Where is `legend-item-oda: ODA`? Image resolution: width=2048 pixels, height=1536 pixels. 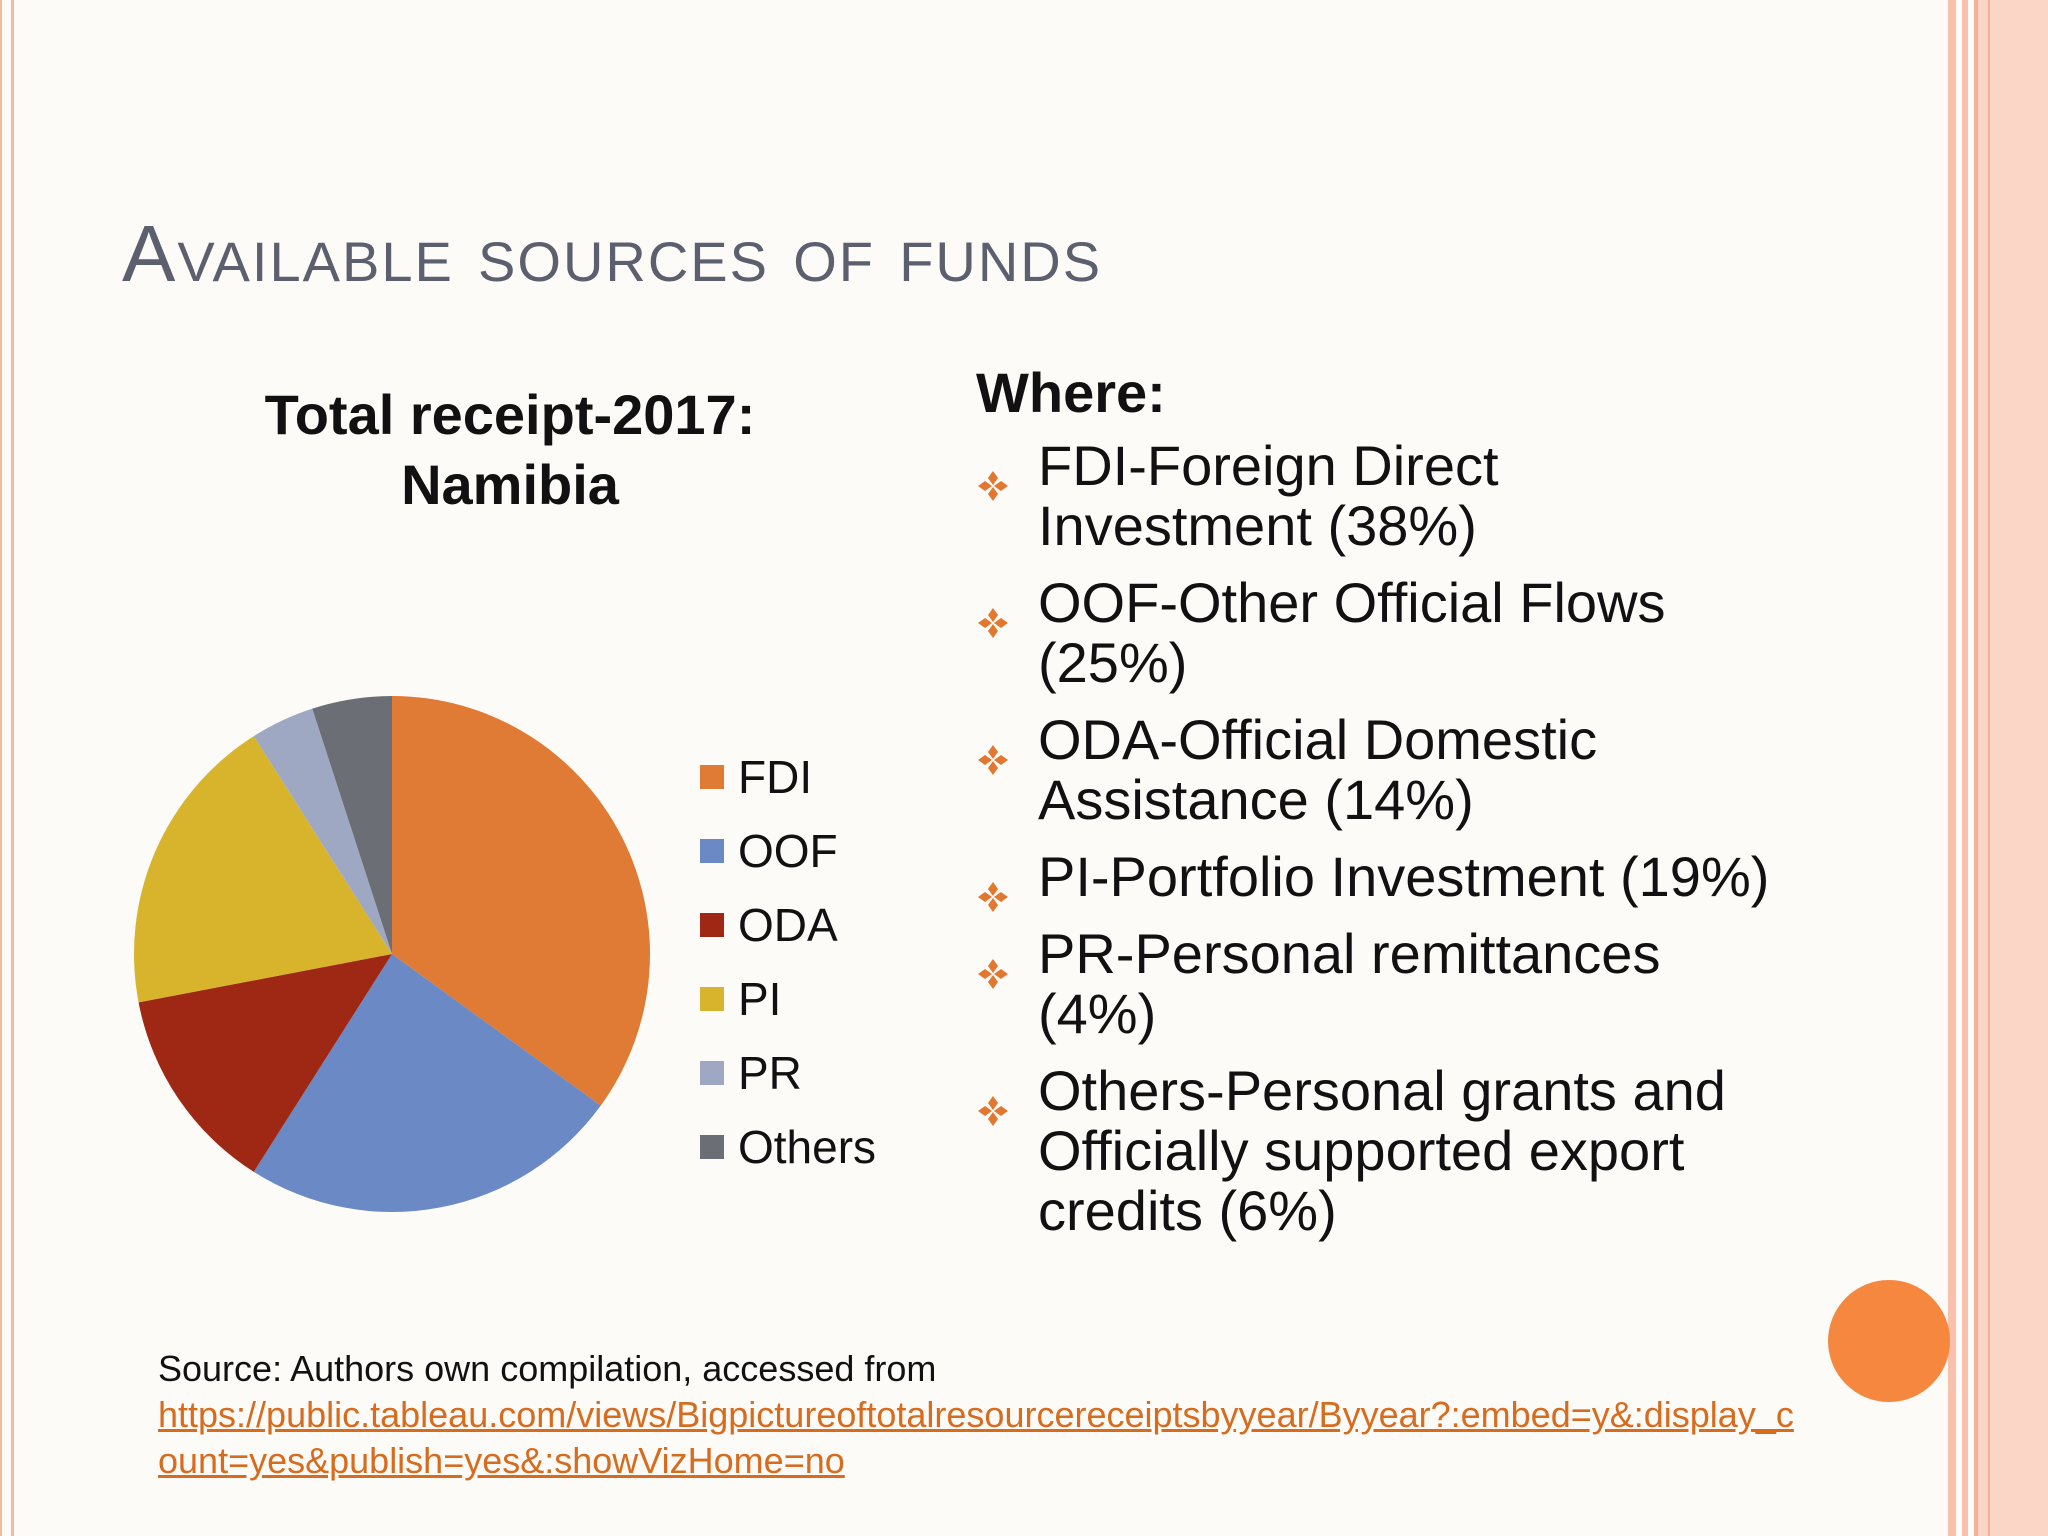
legend-item-oda: ODA is located at coordinates (788, 925).